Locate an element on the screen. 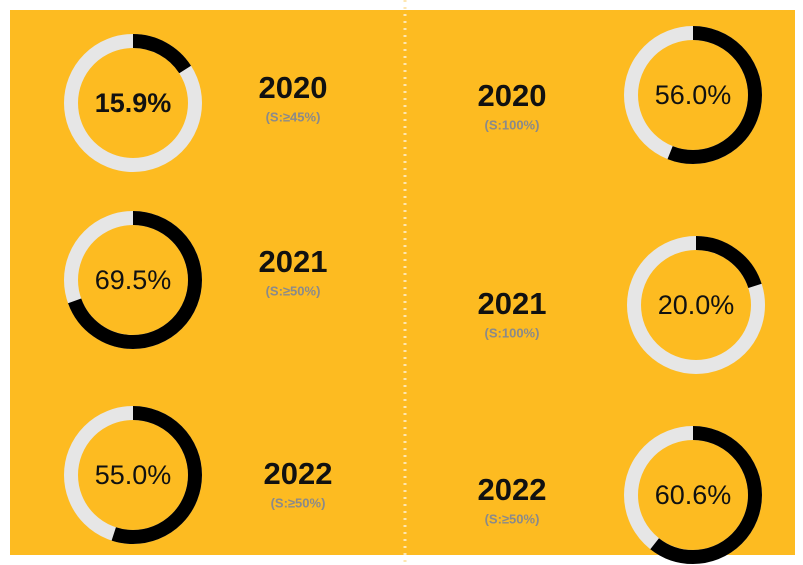  donut-label: 55.0% is located at coordinates (133, 475).